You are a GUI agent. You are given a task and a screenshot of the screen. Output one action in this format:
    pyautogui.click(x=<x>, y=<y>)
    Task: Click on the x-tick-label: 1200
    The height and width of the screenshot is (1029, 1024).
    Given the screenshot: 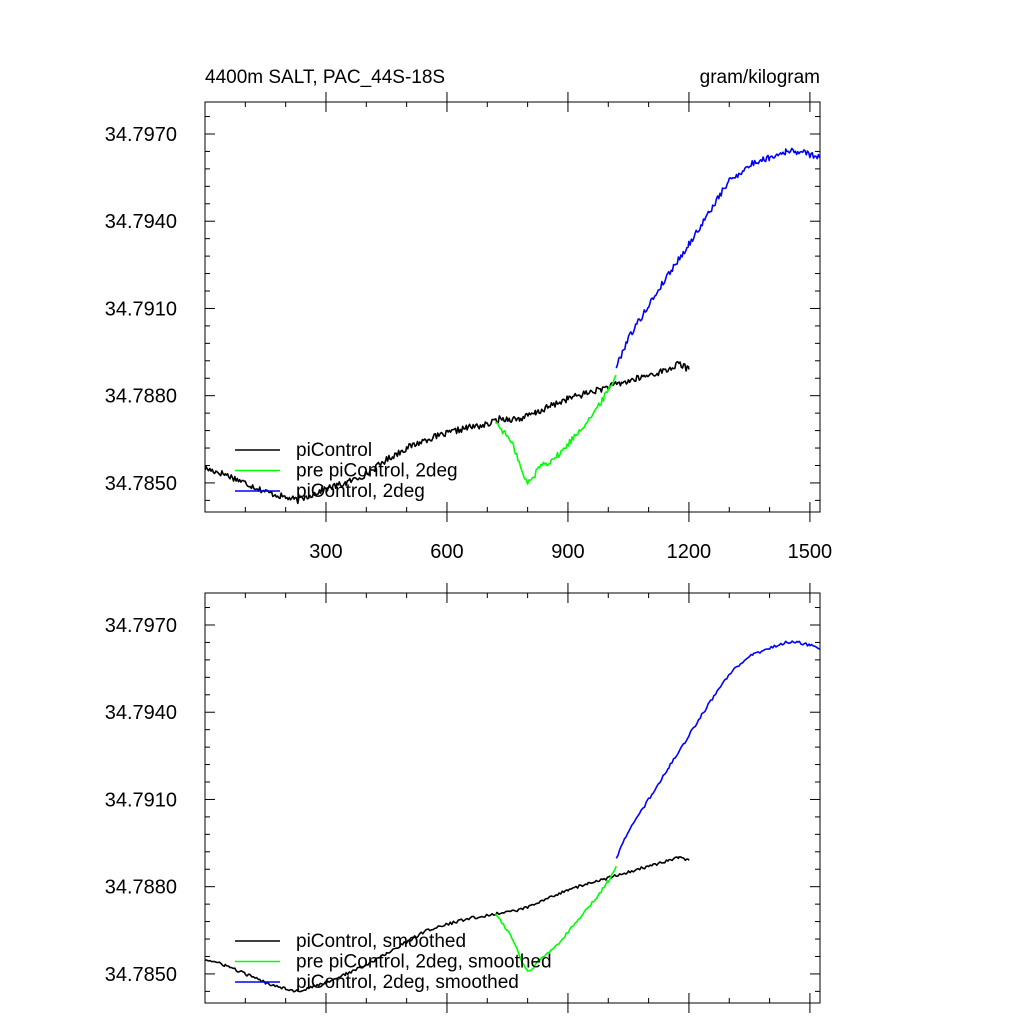 What is the action you would take?
    pyautogui.click(x=689, y=552)
    